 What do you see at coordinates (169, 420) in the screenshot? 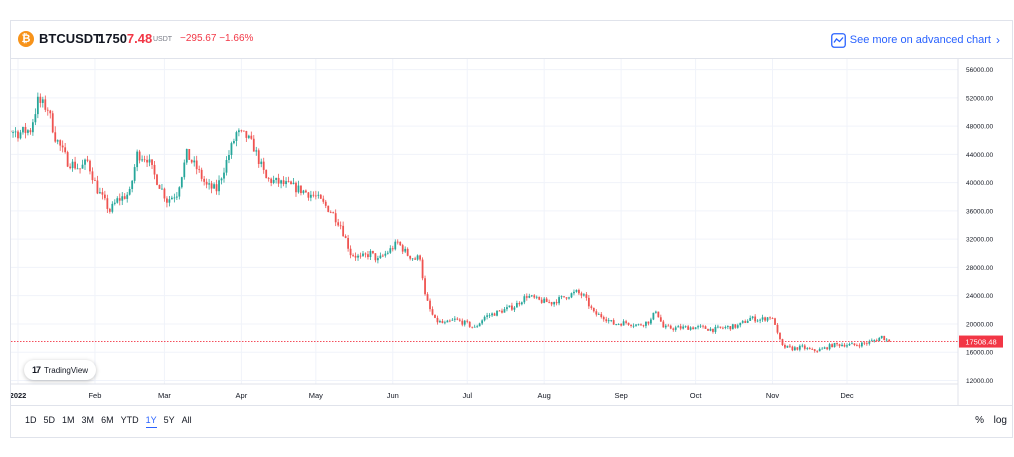
I see `range-5y-button: 5Y` at bounding box center [169, 420].